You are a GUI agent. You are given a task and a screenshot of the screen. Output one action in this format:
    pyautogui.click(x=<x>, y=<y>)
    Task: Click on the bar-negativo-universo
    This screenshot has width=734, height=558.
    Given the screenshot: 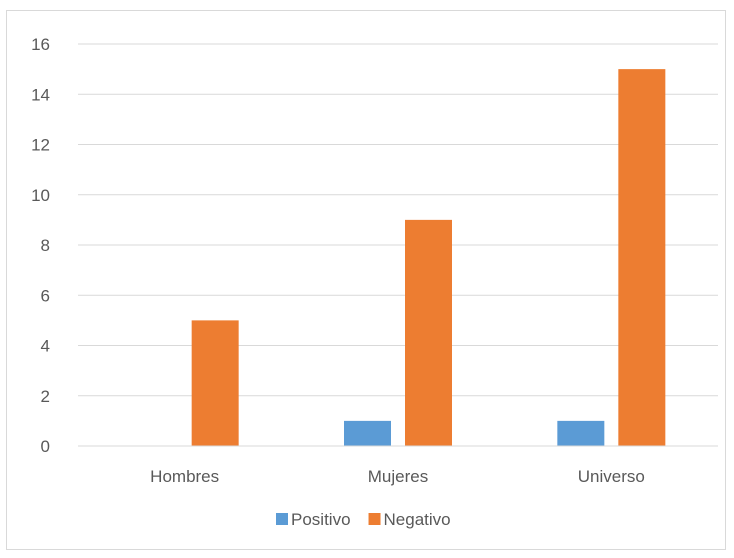 What is the action you would take?
    pyautogui.click(x=642, y=257)
    